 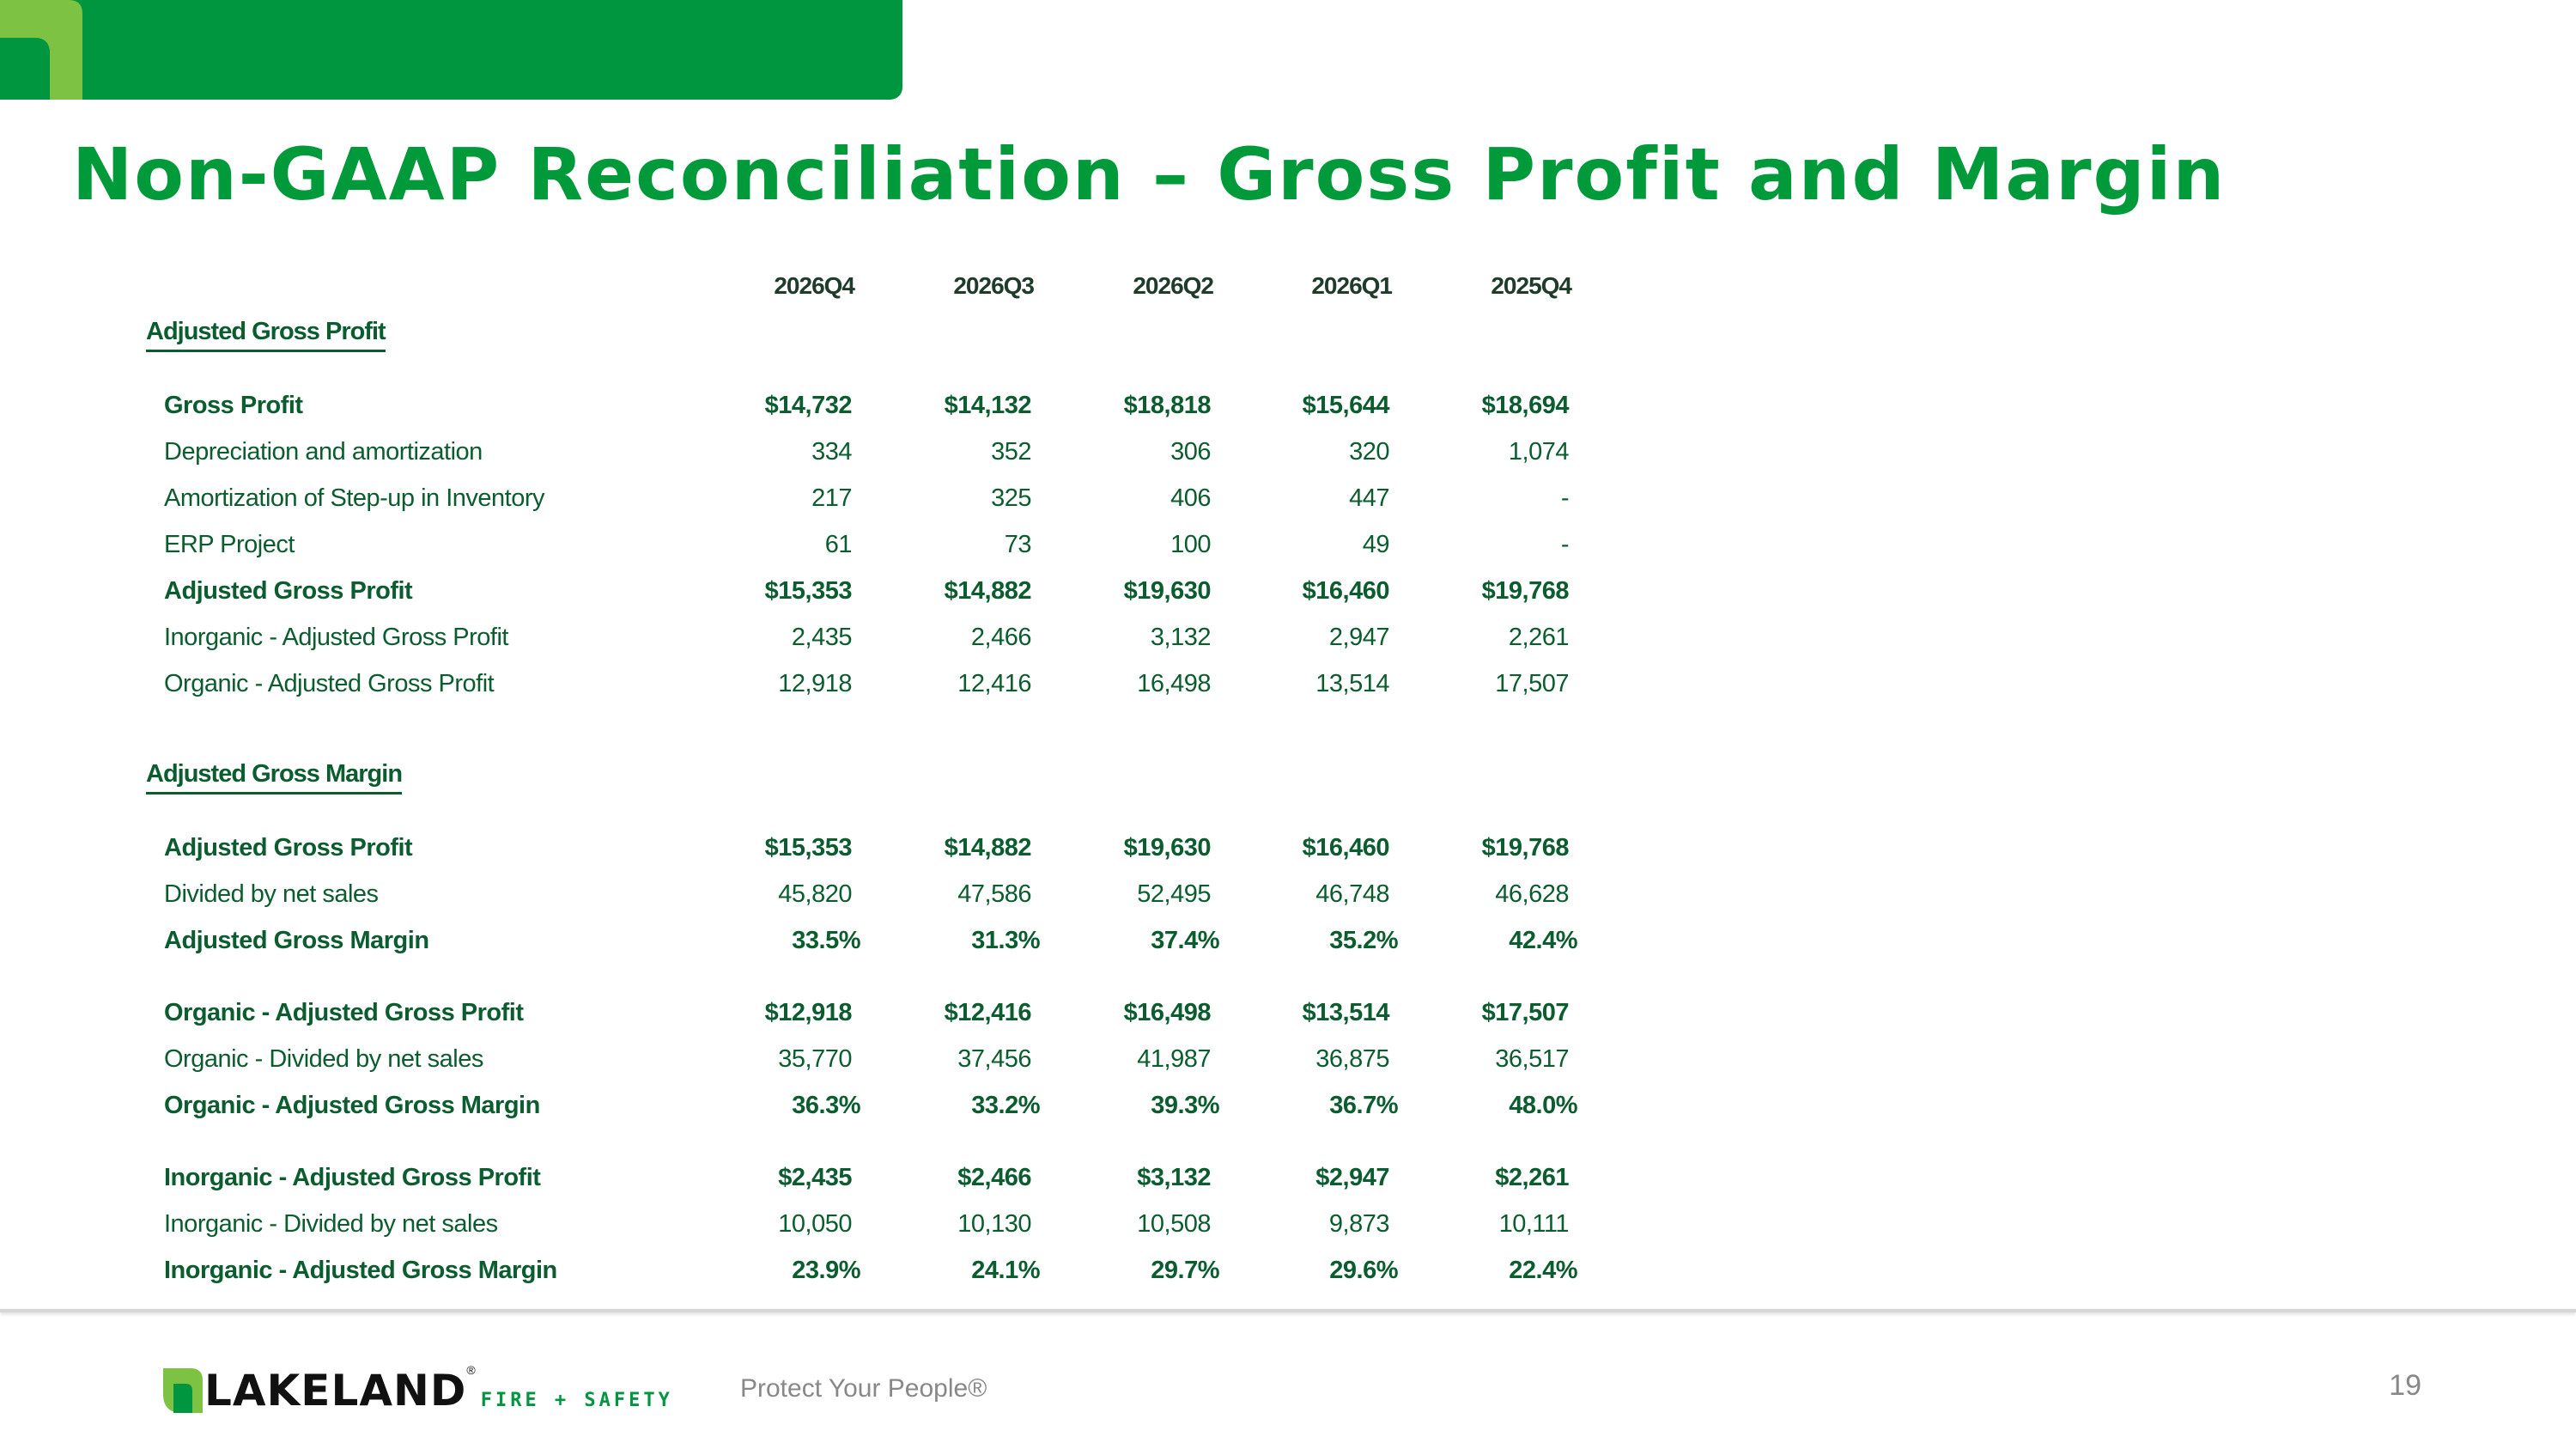 I want to click on cell-value: $12,918, so click(x=808, y=1012).